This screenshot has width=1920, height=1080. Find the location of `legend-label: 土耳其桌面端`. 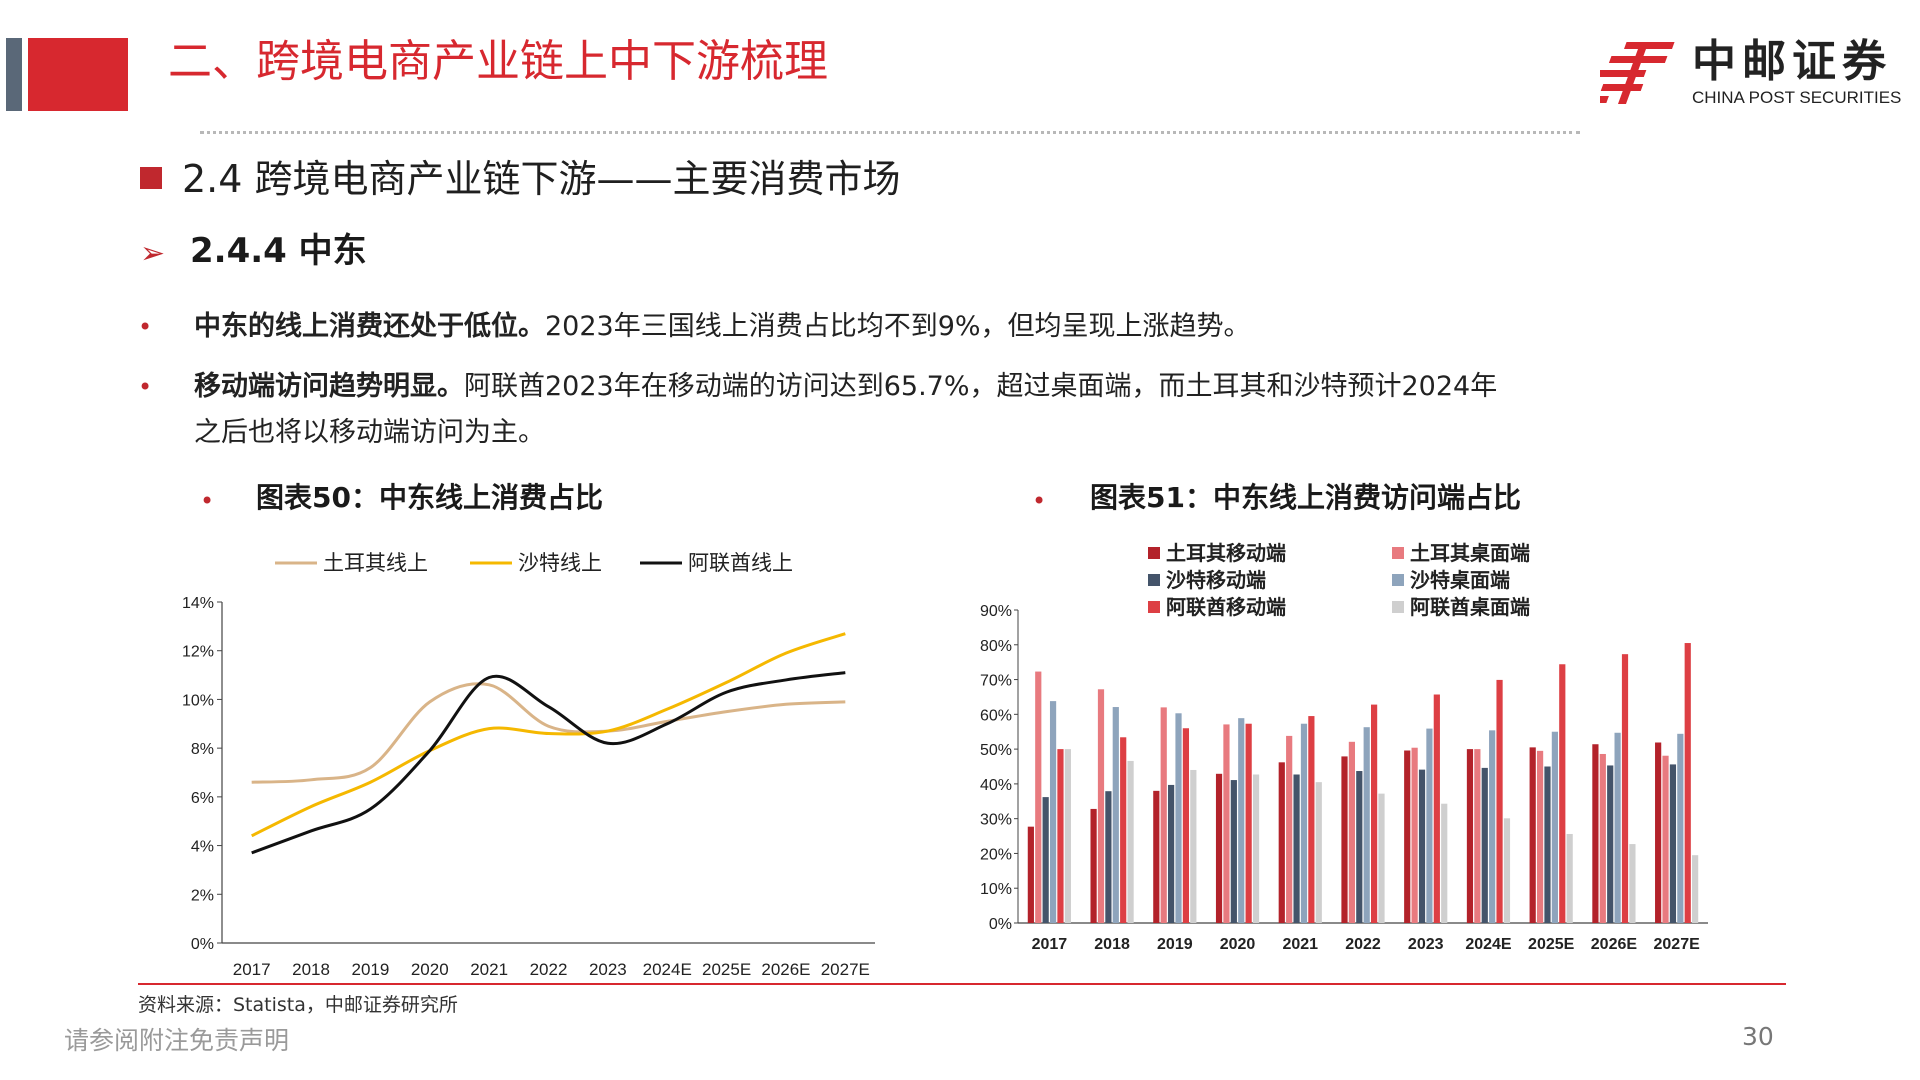

legend-label: 土耳其桌面端 is located at coordinates (1470, 553).